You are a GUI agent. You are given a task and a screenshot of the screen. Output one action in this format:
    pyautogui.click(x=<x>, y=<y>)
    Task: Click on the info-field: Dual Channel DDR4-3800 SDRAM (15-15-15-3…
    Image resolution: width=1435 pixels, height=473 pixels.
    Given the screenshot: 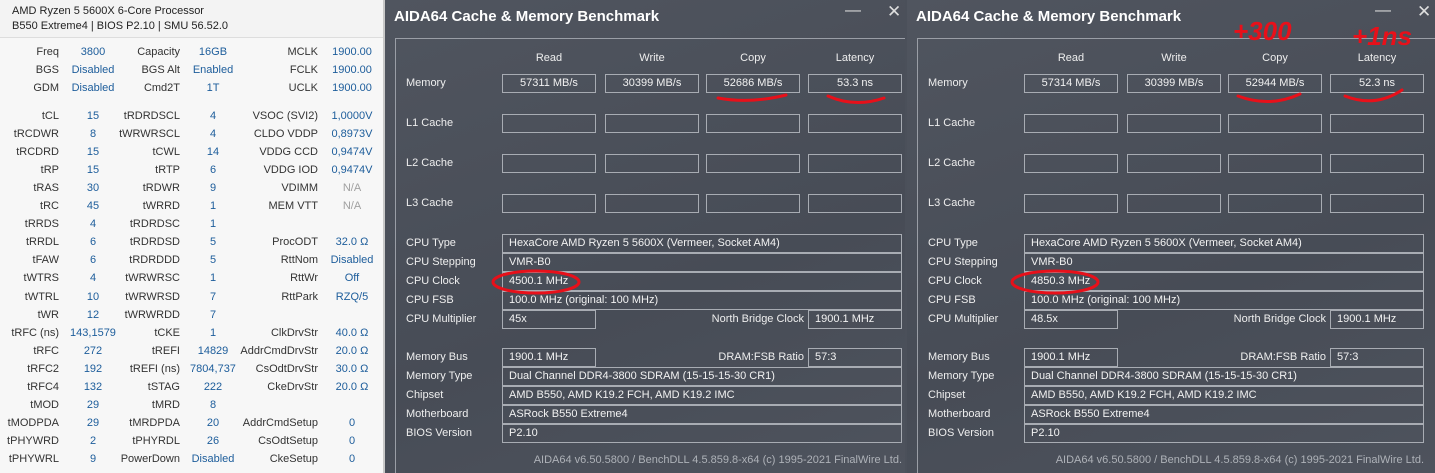 What is the action you would take?
    pyautogui.click(x=702, y=376)
    